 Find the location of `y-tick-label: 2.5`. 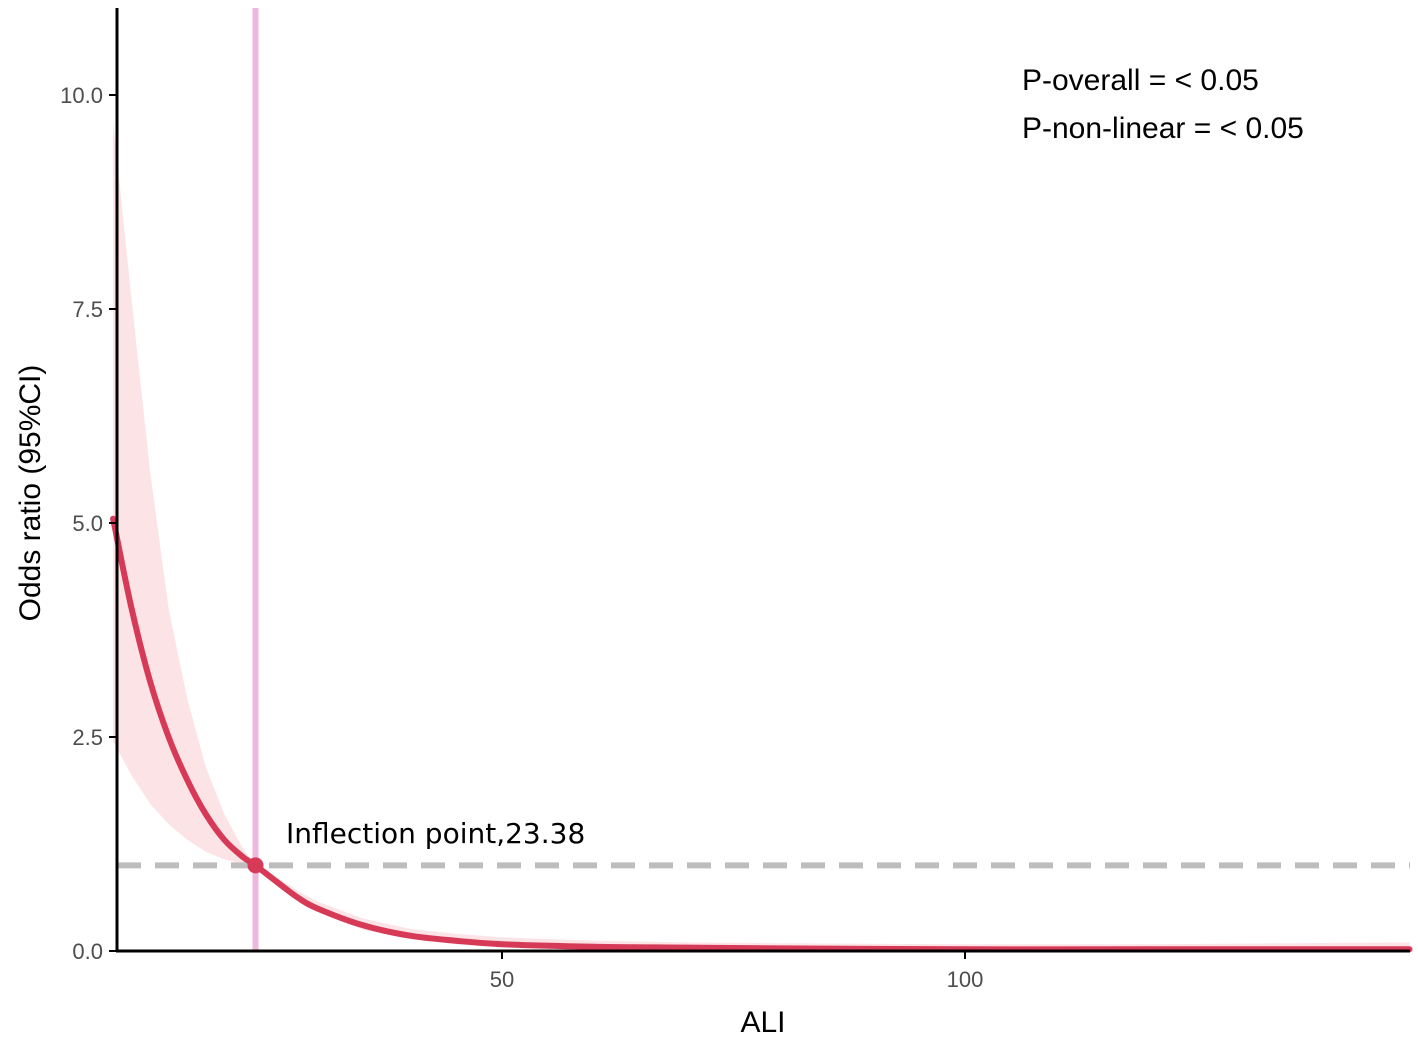

y-tick-label: 2.5 is located at coordinates (87, 737).